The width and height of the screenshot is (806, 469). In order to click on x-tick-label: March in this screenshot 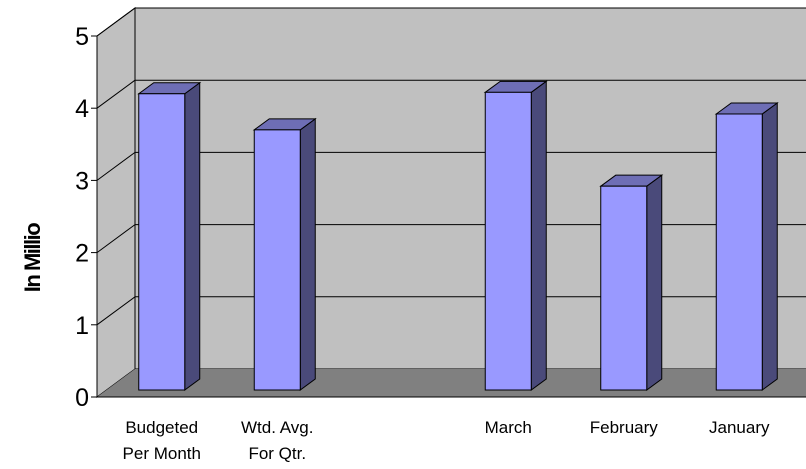, I will do `click(508, 427)`.